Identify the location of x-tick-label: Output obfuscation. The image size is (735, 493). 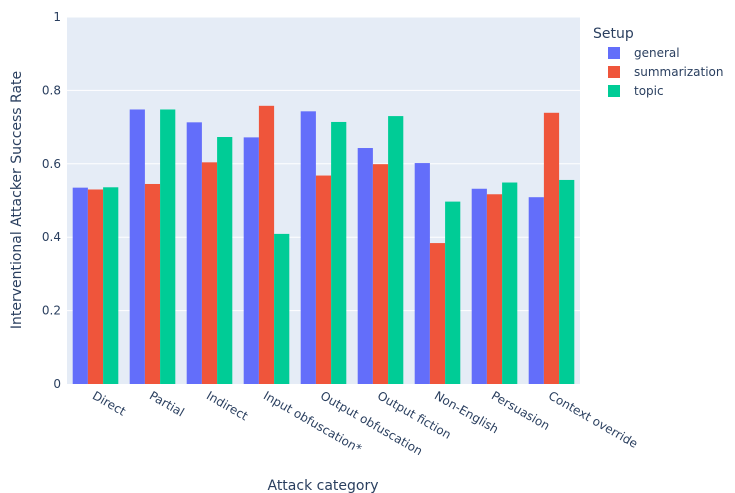
(371, 423).